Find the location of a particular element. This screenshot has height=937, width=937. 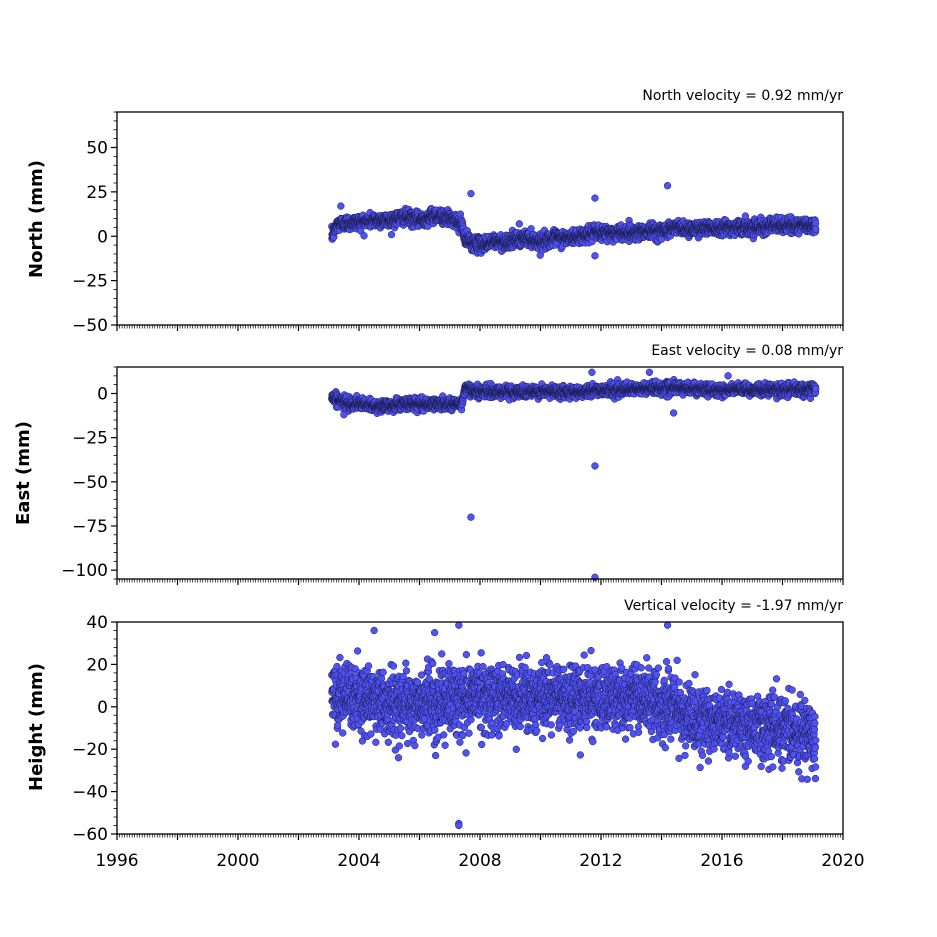

y-tick-label: 25 is located at coordinates (97, 193).